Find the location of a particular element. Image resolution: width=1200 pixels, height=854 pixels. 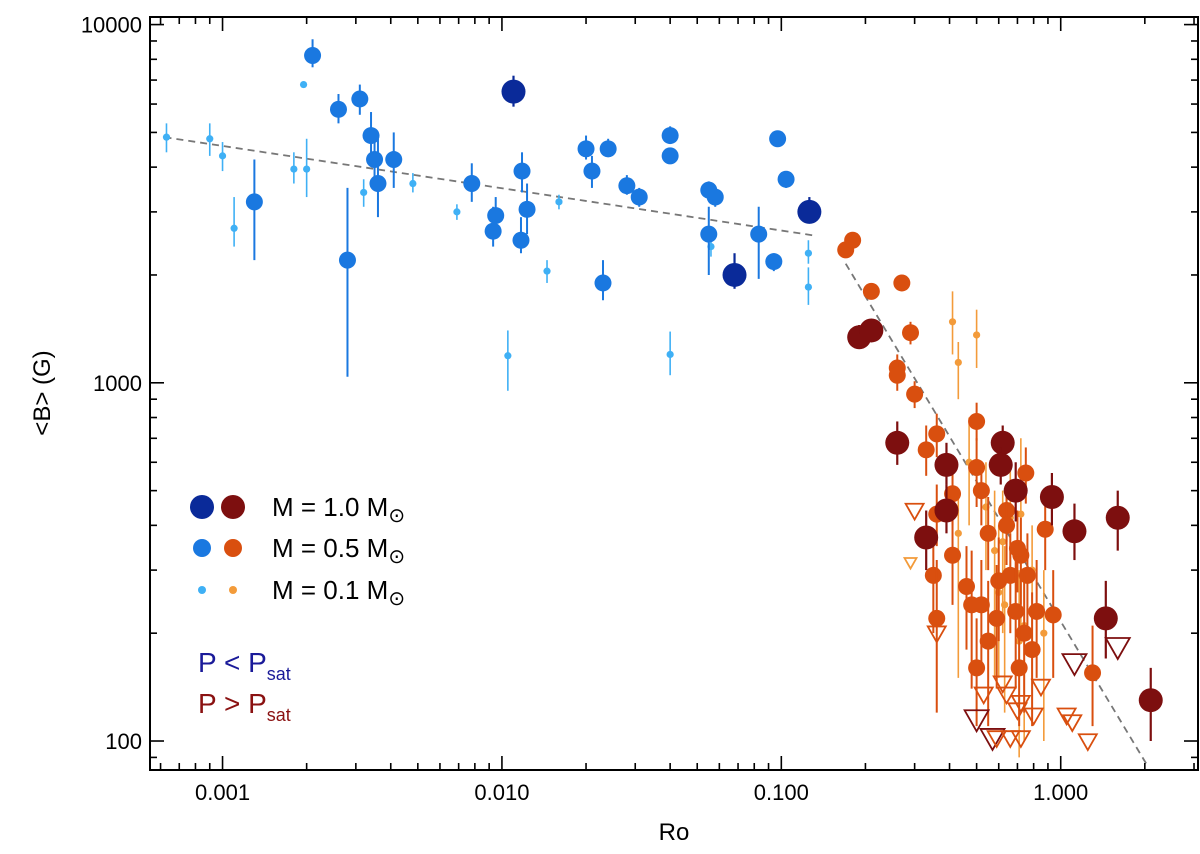

legend-label-mass-0.5: M = 0.5 M⊙ is located at coordinates (338, 550).